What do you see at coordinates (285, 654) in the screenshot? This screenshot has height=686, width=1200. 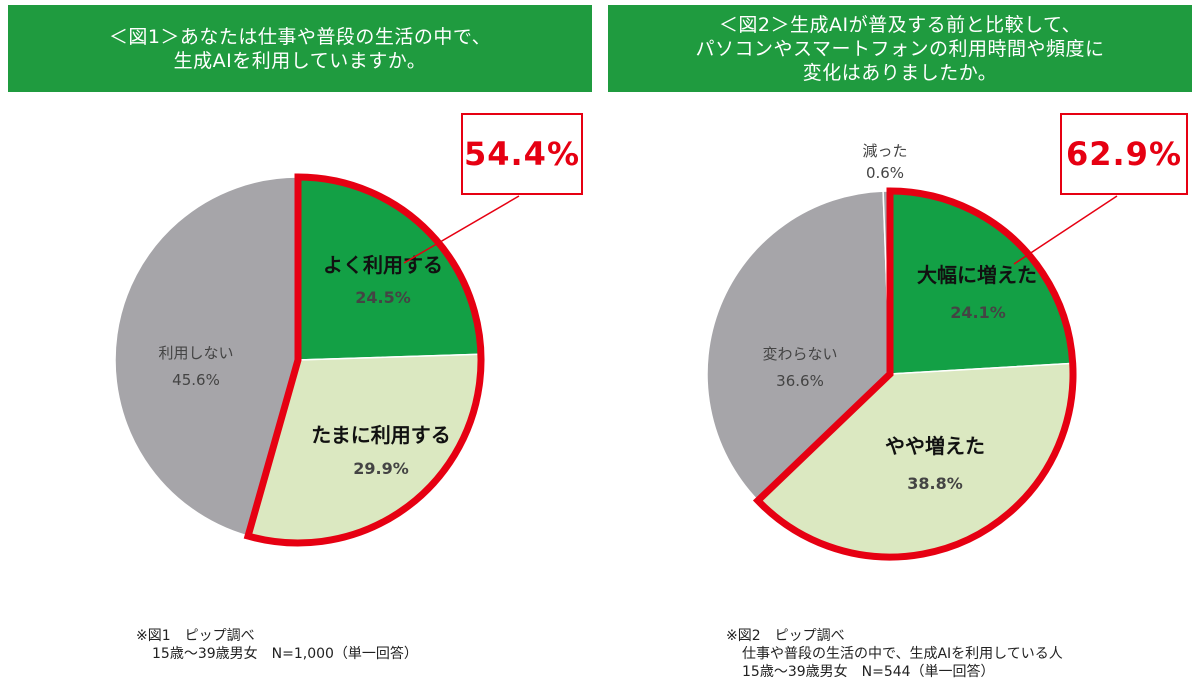 I see `figure1-note-line2: 15歳～39歳男女 N=1,000（単一回答）` at bounding box center [285, 654].